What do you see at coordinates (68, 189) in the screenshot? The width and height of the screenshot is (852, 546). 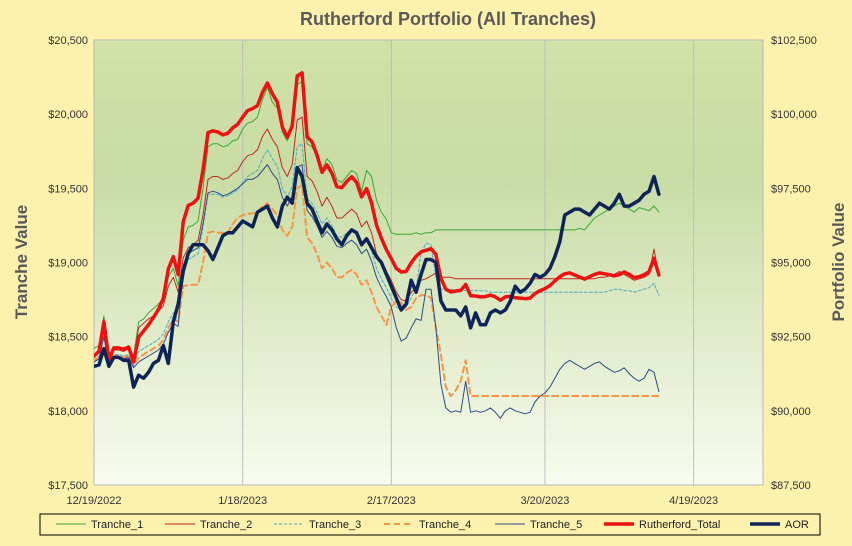 I see `left-tick-label: $19,500` at bounding box center [68, 189].